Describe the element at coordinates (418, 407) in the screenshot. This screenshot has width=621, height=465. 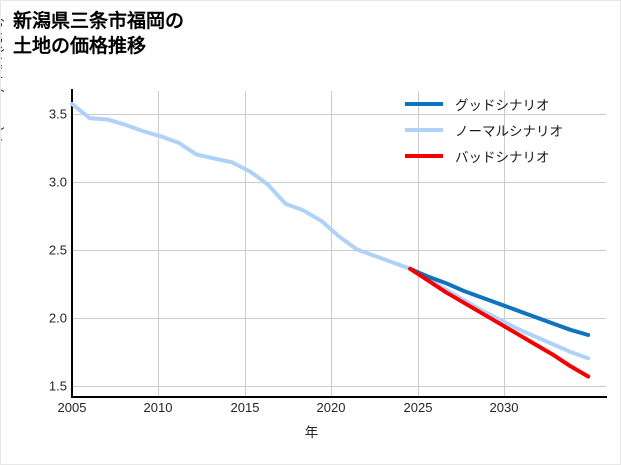
I see `x-tick-2025: 2025` at that location.